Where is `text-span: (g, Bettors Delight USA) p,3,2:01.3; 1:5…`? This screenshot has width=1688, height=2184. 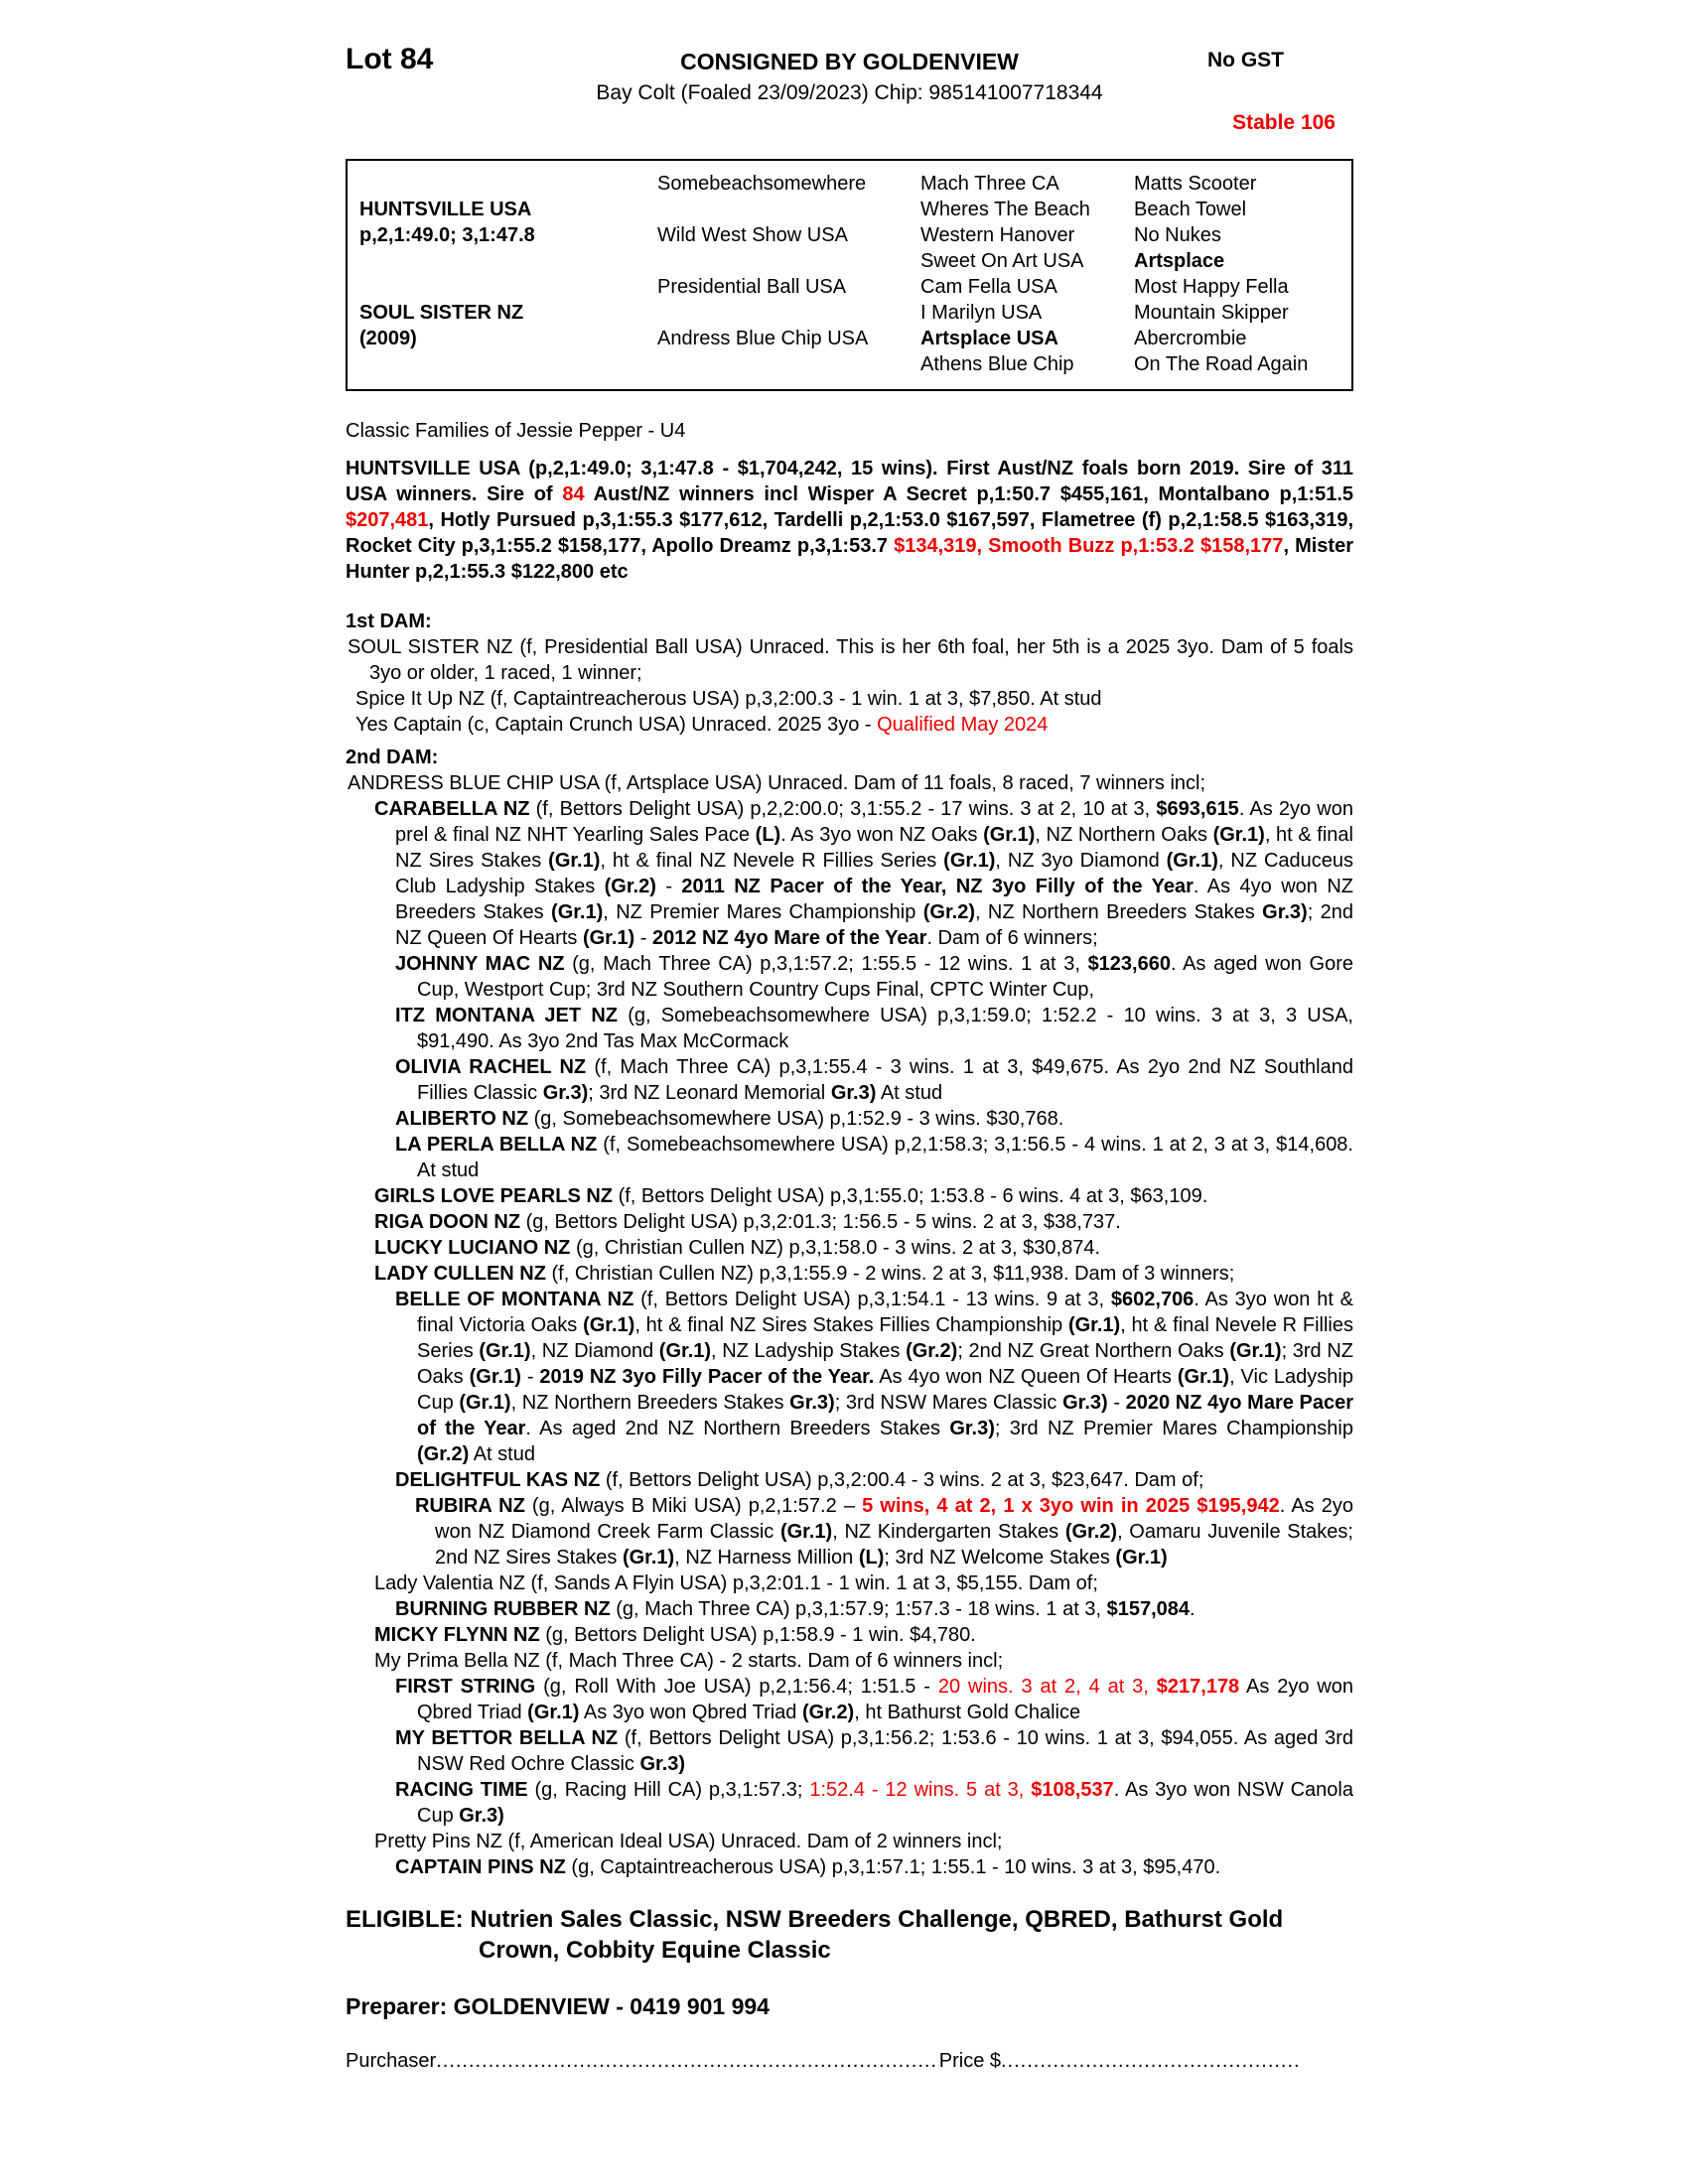 text-span: (g, Bettors Delight USA) p,3,2:01.3; 1:5… is located at coordinates (820, 1222).